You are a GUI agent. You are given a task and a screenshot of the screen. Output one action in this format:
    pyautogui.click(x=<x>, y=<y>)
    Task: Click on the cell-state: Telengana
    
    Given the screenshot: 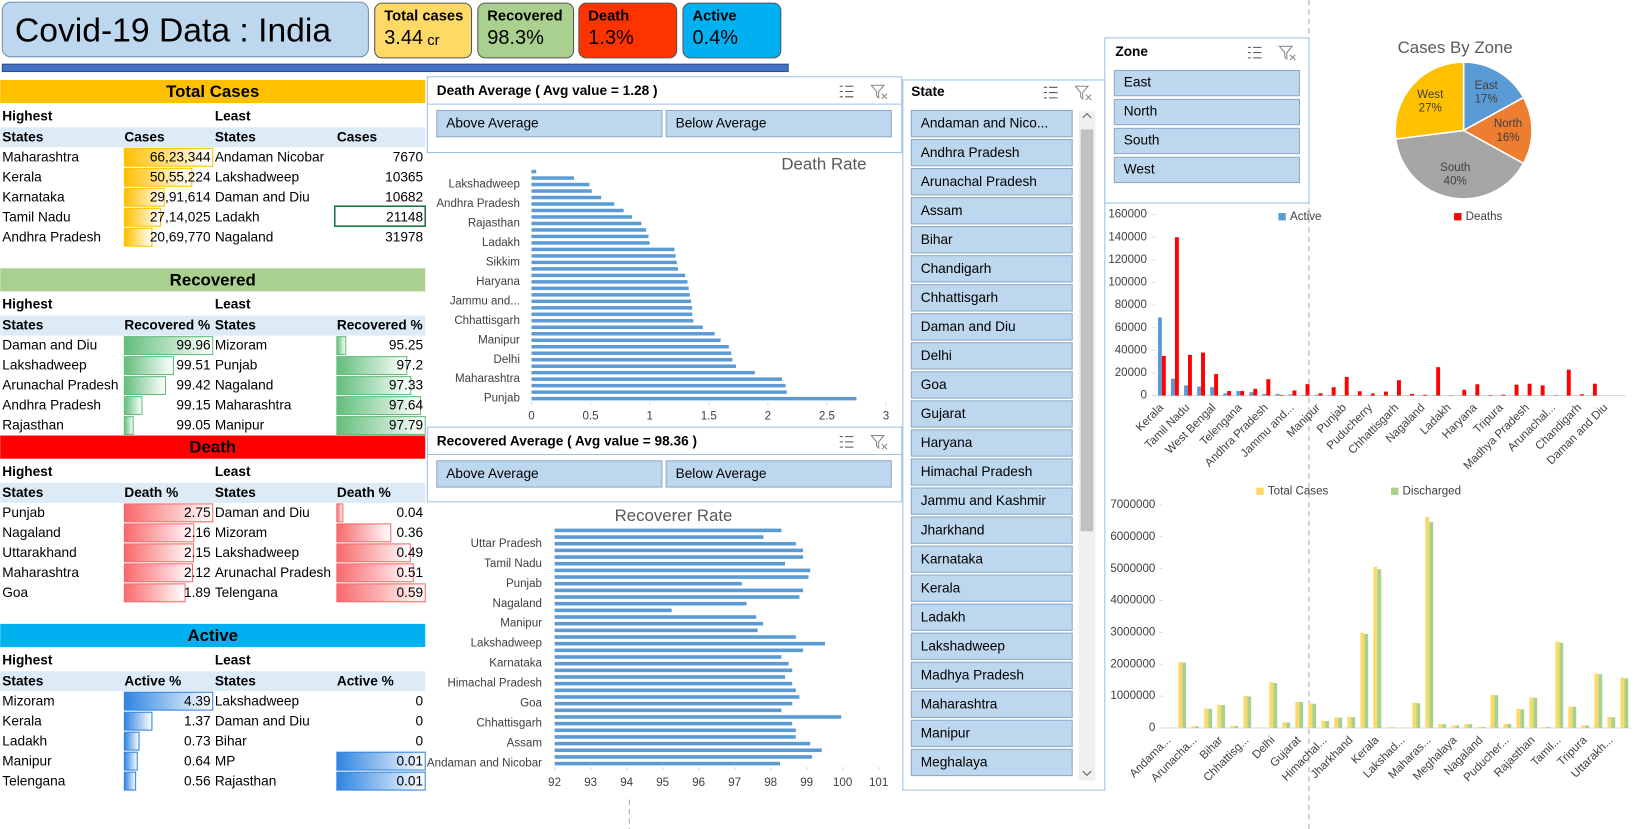 What is the action you would take?
    pyautogui.click(x=246, y=592)
    